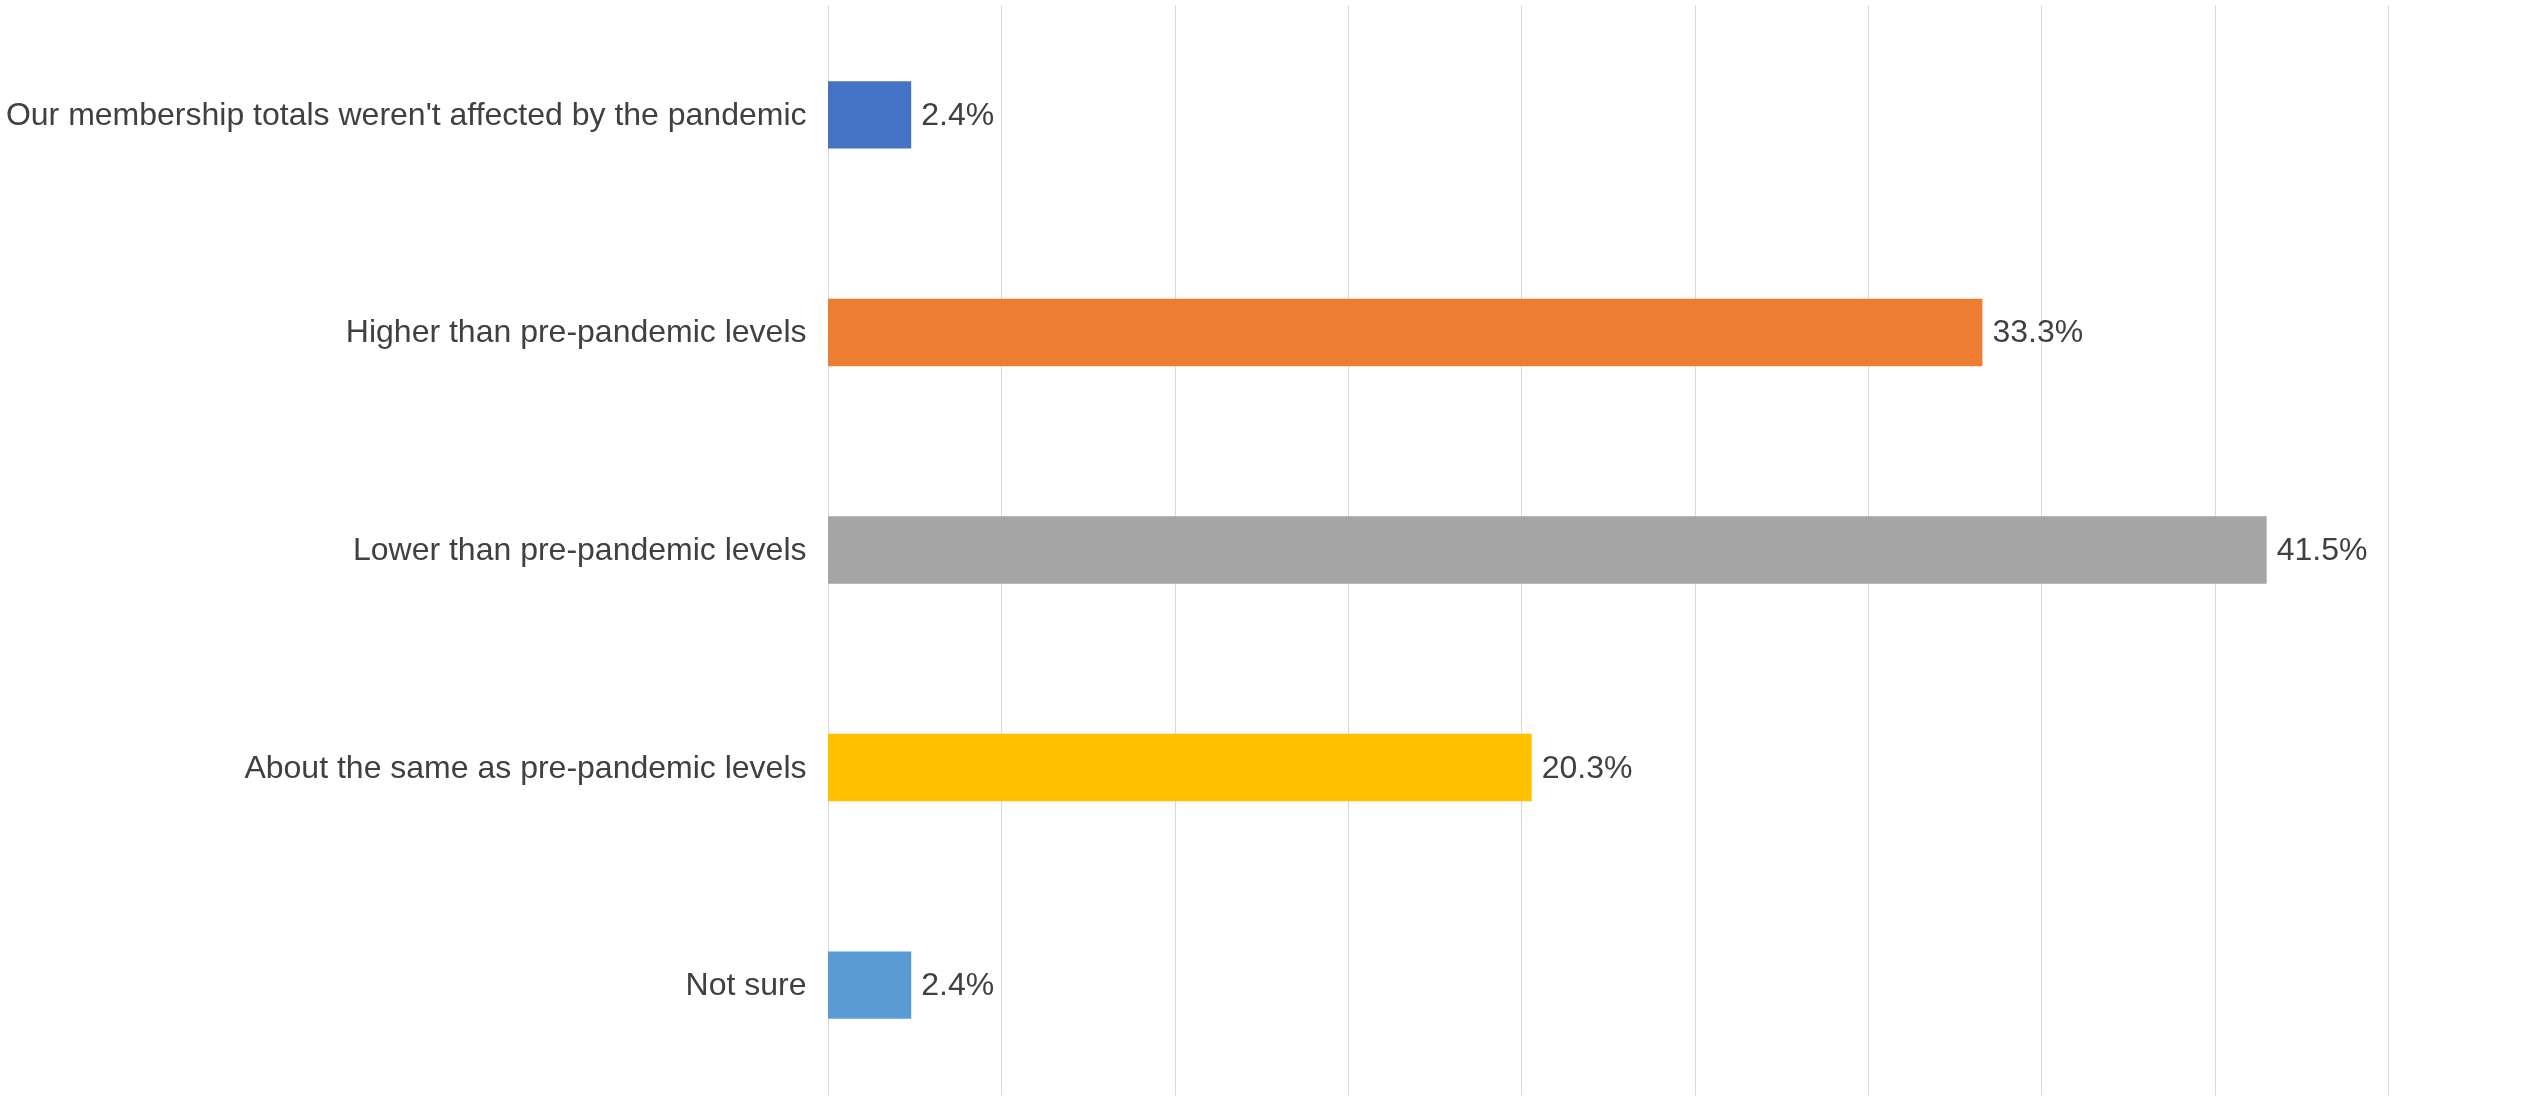 Image resolution: width=2544 pixels, height=1116 pixels. I want to click on data-label: 41.5%, so click(2322, 549).